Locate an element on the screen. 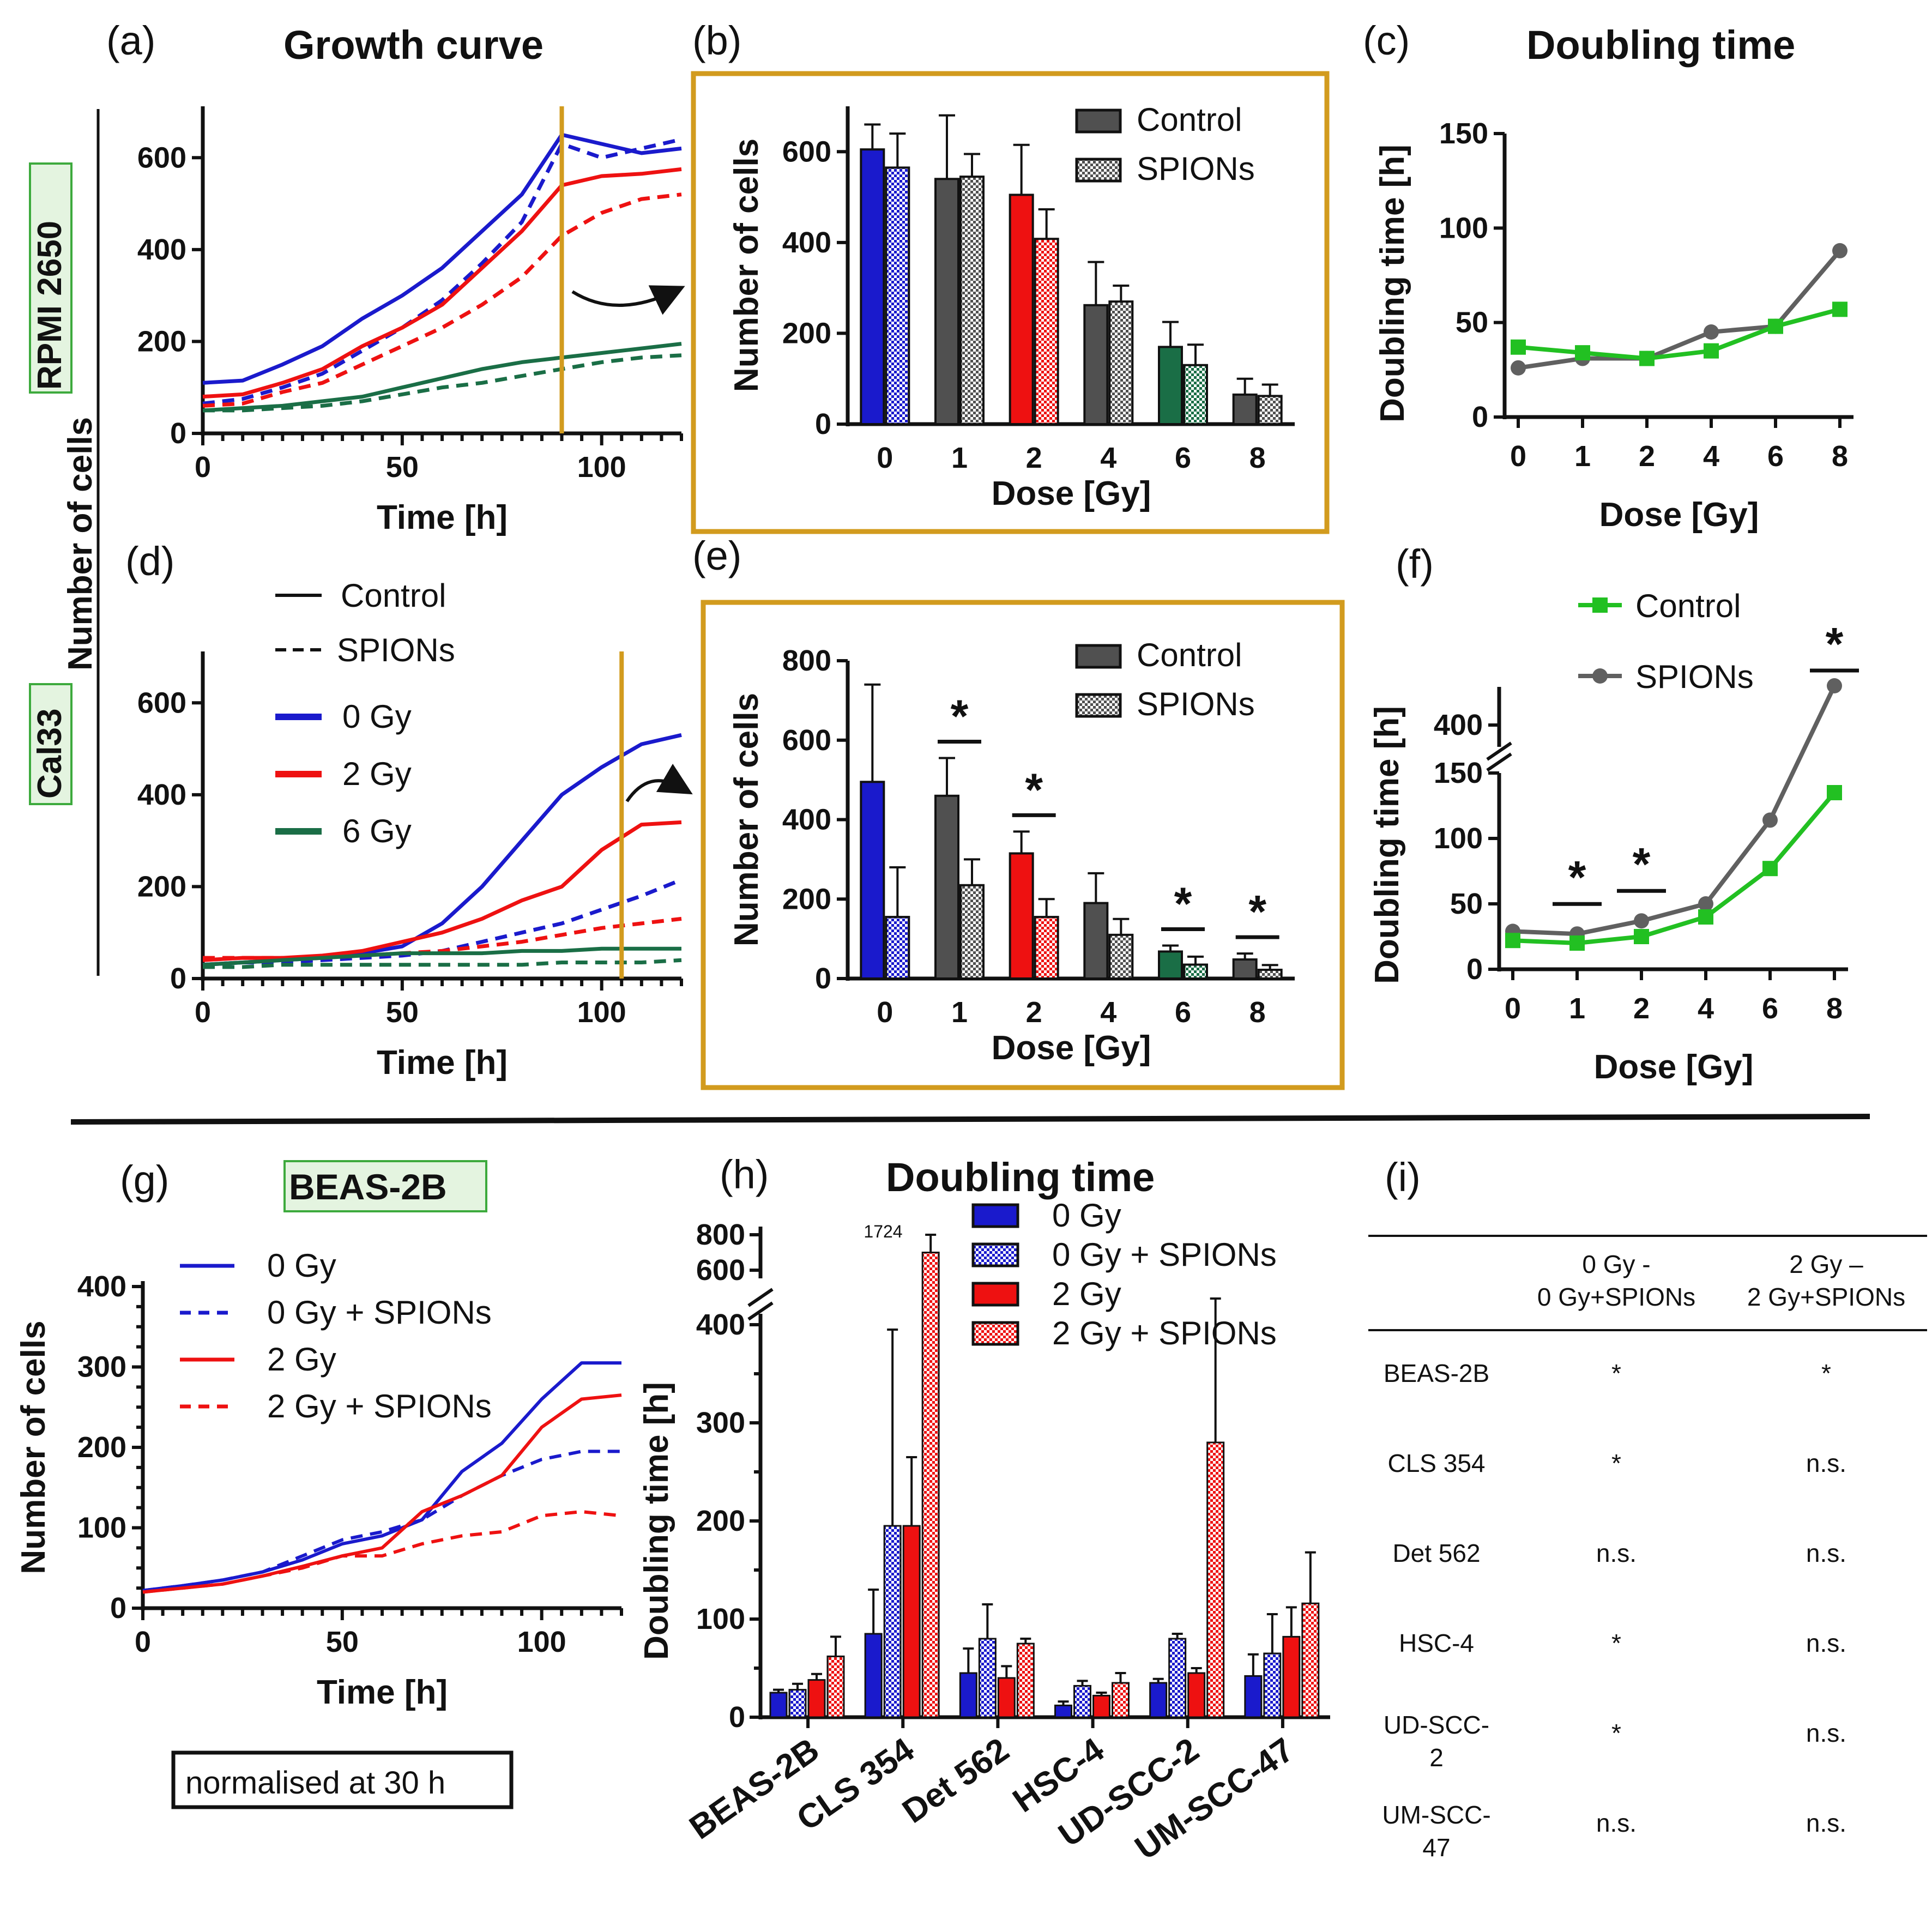 The height and width of the screenshot is (1920, 1932). legend-d-6gy: 6 Gy is located at coordinates (377, 831).